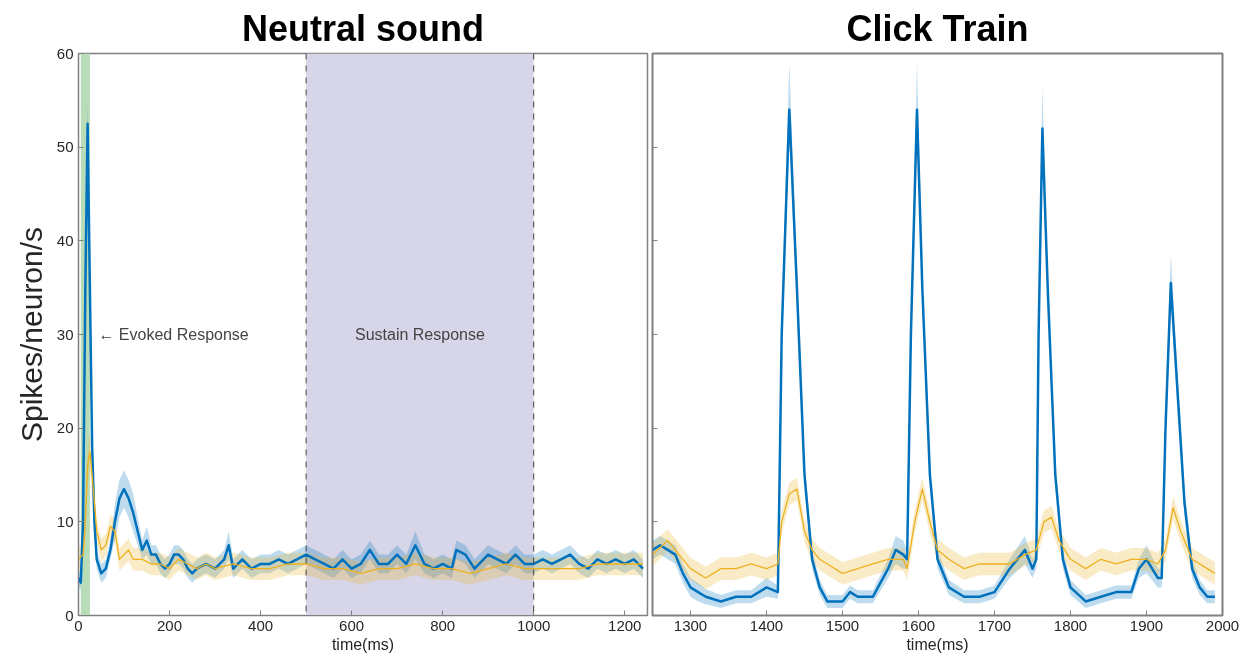  What do you see at coordinates (443, 625) in the screenshot?
I see `x-tick-label: 800` at bounding box center [443, 625].